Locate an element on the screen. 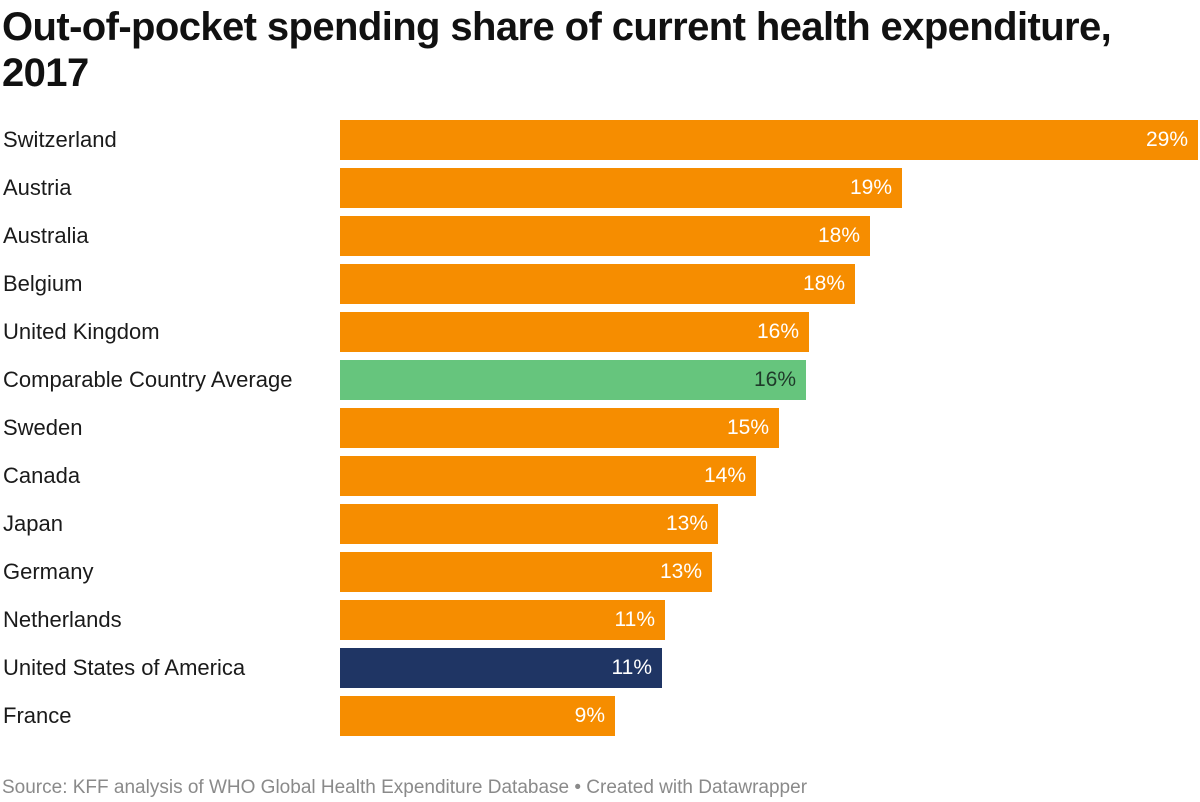  bar-value-label: 14% is located at coordinates (724, 475).